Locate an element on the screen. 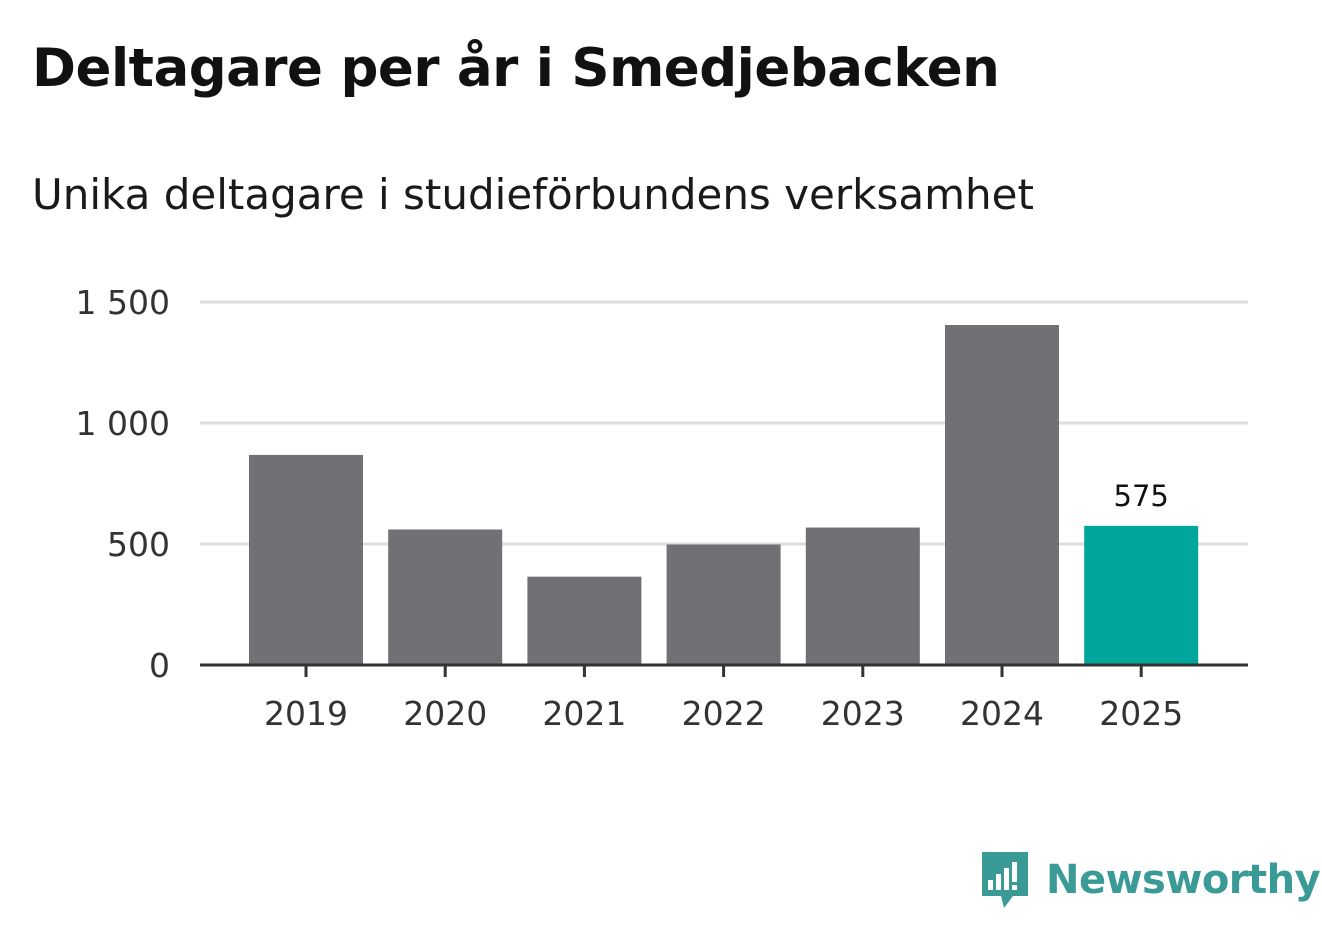 The image size is (1322, 939). x-tick-label: 2023 is located at coordinates (863, 713).